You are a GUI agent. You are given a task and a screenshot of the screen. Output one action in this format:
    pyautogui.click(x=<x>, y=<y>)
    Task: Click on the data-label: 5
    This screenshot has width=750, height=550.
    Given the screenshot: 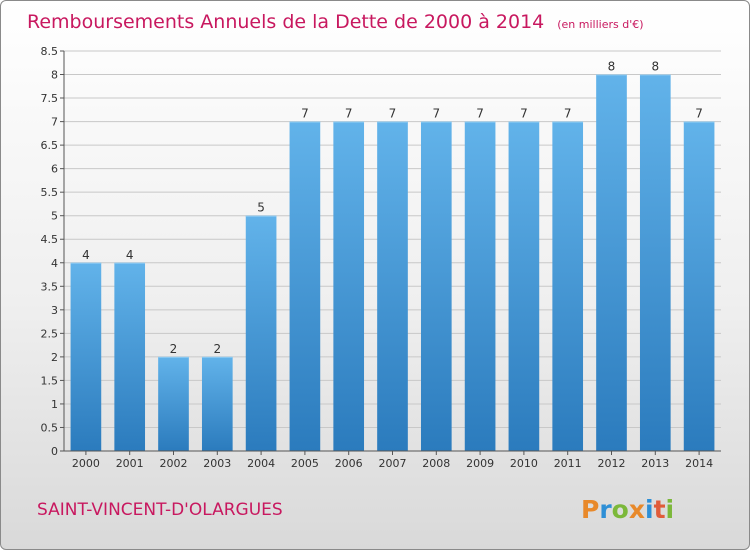 What is the action you would take?
    pyautogui.click(x=261, y=208)
    